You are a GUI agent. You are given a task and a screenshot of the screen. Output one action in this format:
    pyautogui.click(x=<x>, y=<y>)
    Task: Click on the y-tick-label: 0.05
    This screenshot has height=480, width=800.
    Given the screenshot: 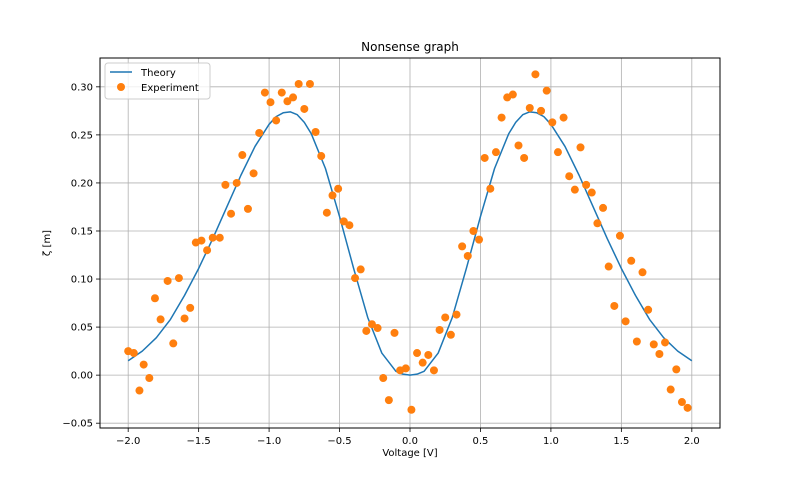 What is the action you would take?
    pyautogui.click(x=82, y=328)
    